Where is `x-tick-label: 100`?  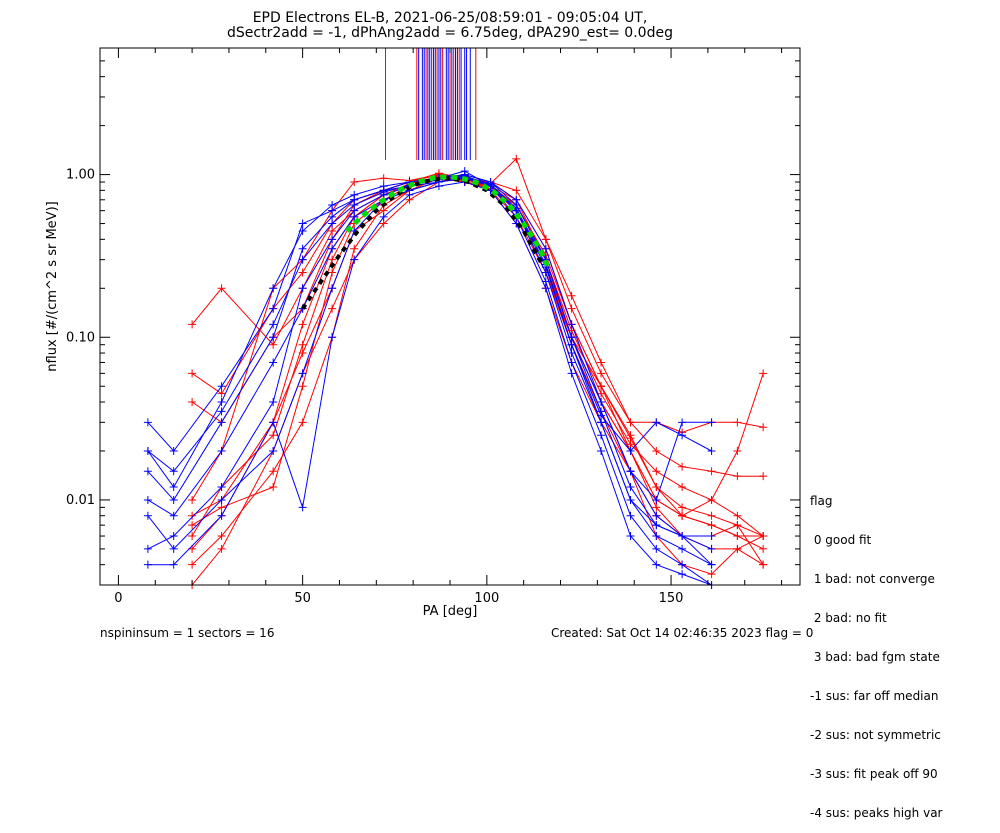 x-tick-label: 100 is located at coordinates (486, 598).